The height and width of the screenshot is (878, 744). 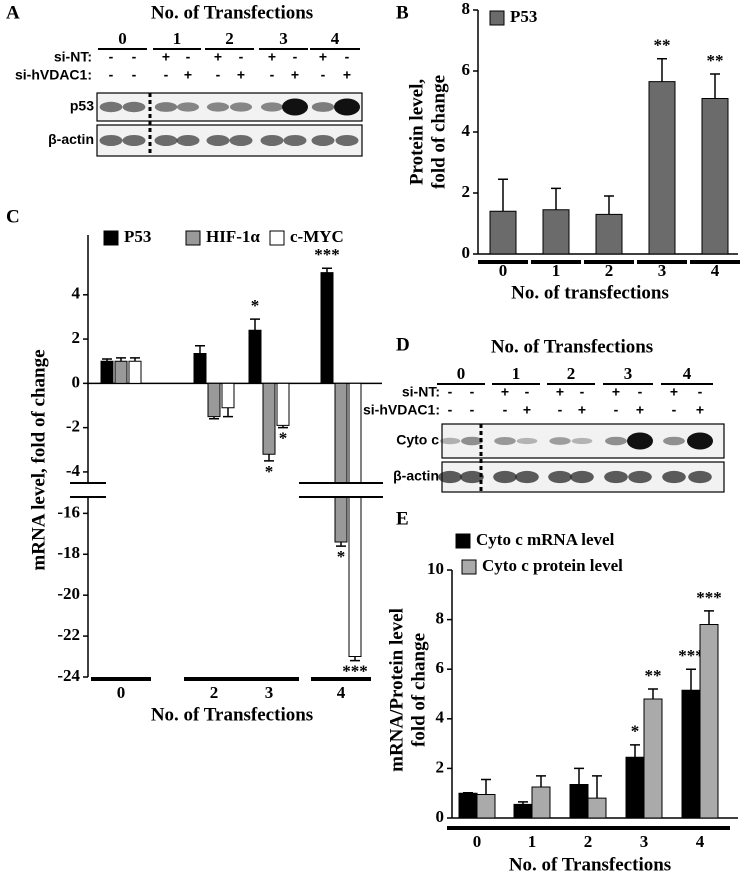 What do you see at coordinates (137, 236) in the screenshot?
I see `legend-label: P53` at bounding box center [137, 236].